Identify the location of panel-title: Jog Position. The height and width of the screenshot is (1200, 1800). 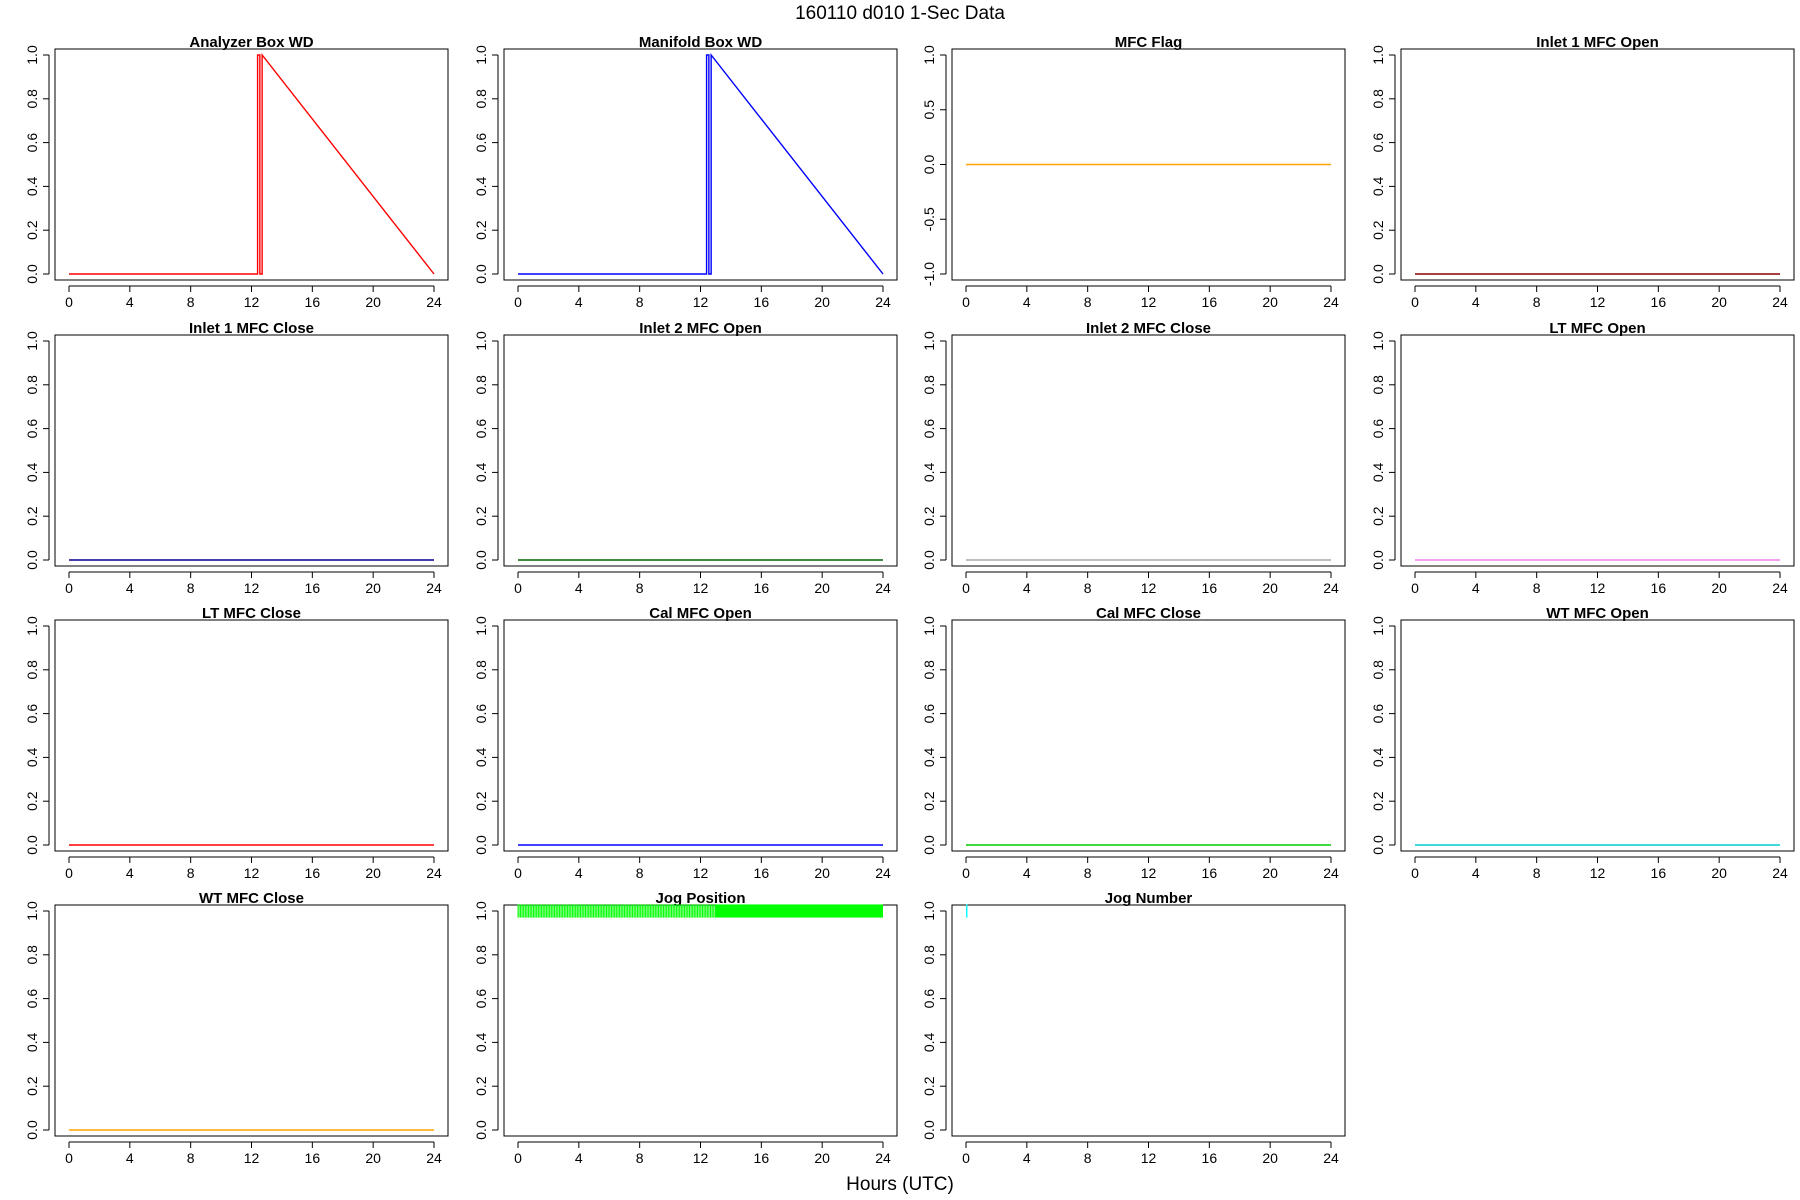
(701, 898).